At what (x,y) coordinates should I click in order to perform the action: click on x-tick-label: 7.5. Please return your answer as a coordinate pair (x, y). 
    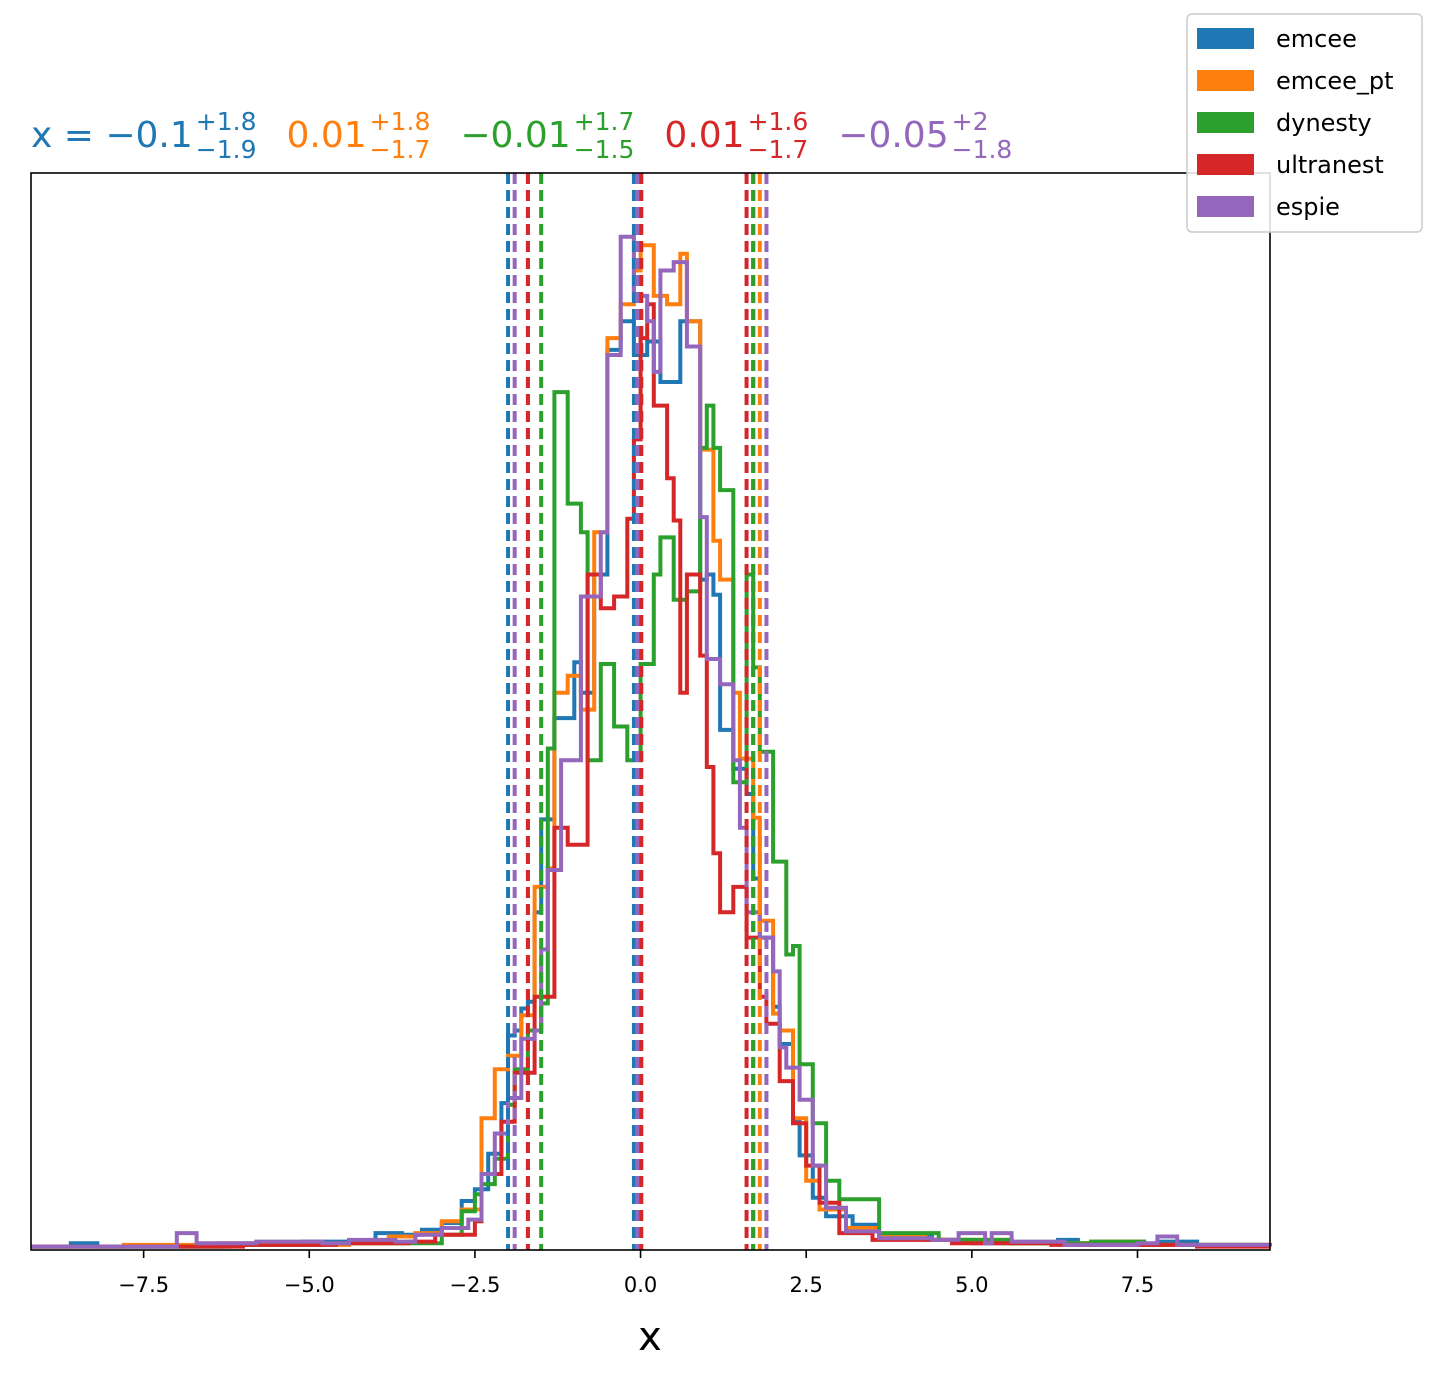
    Looking at the image, I should click on (1137, 1285).